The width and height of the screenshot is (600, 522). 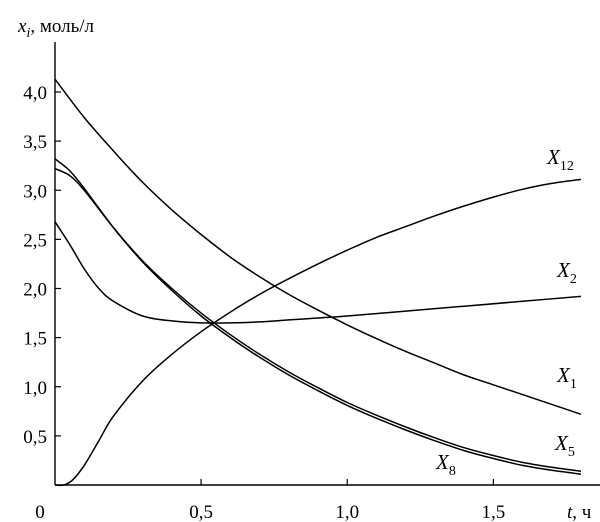 What do you see at coordinates (35, 240) in the screenshot?
I see `y-tick-label: 2,5` at bounding box center [35, 240].